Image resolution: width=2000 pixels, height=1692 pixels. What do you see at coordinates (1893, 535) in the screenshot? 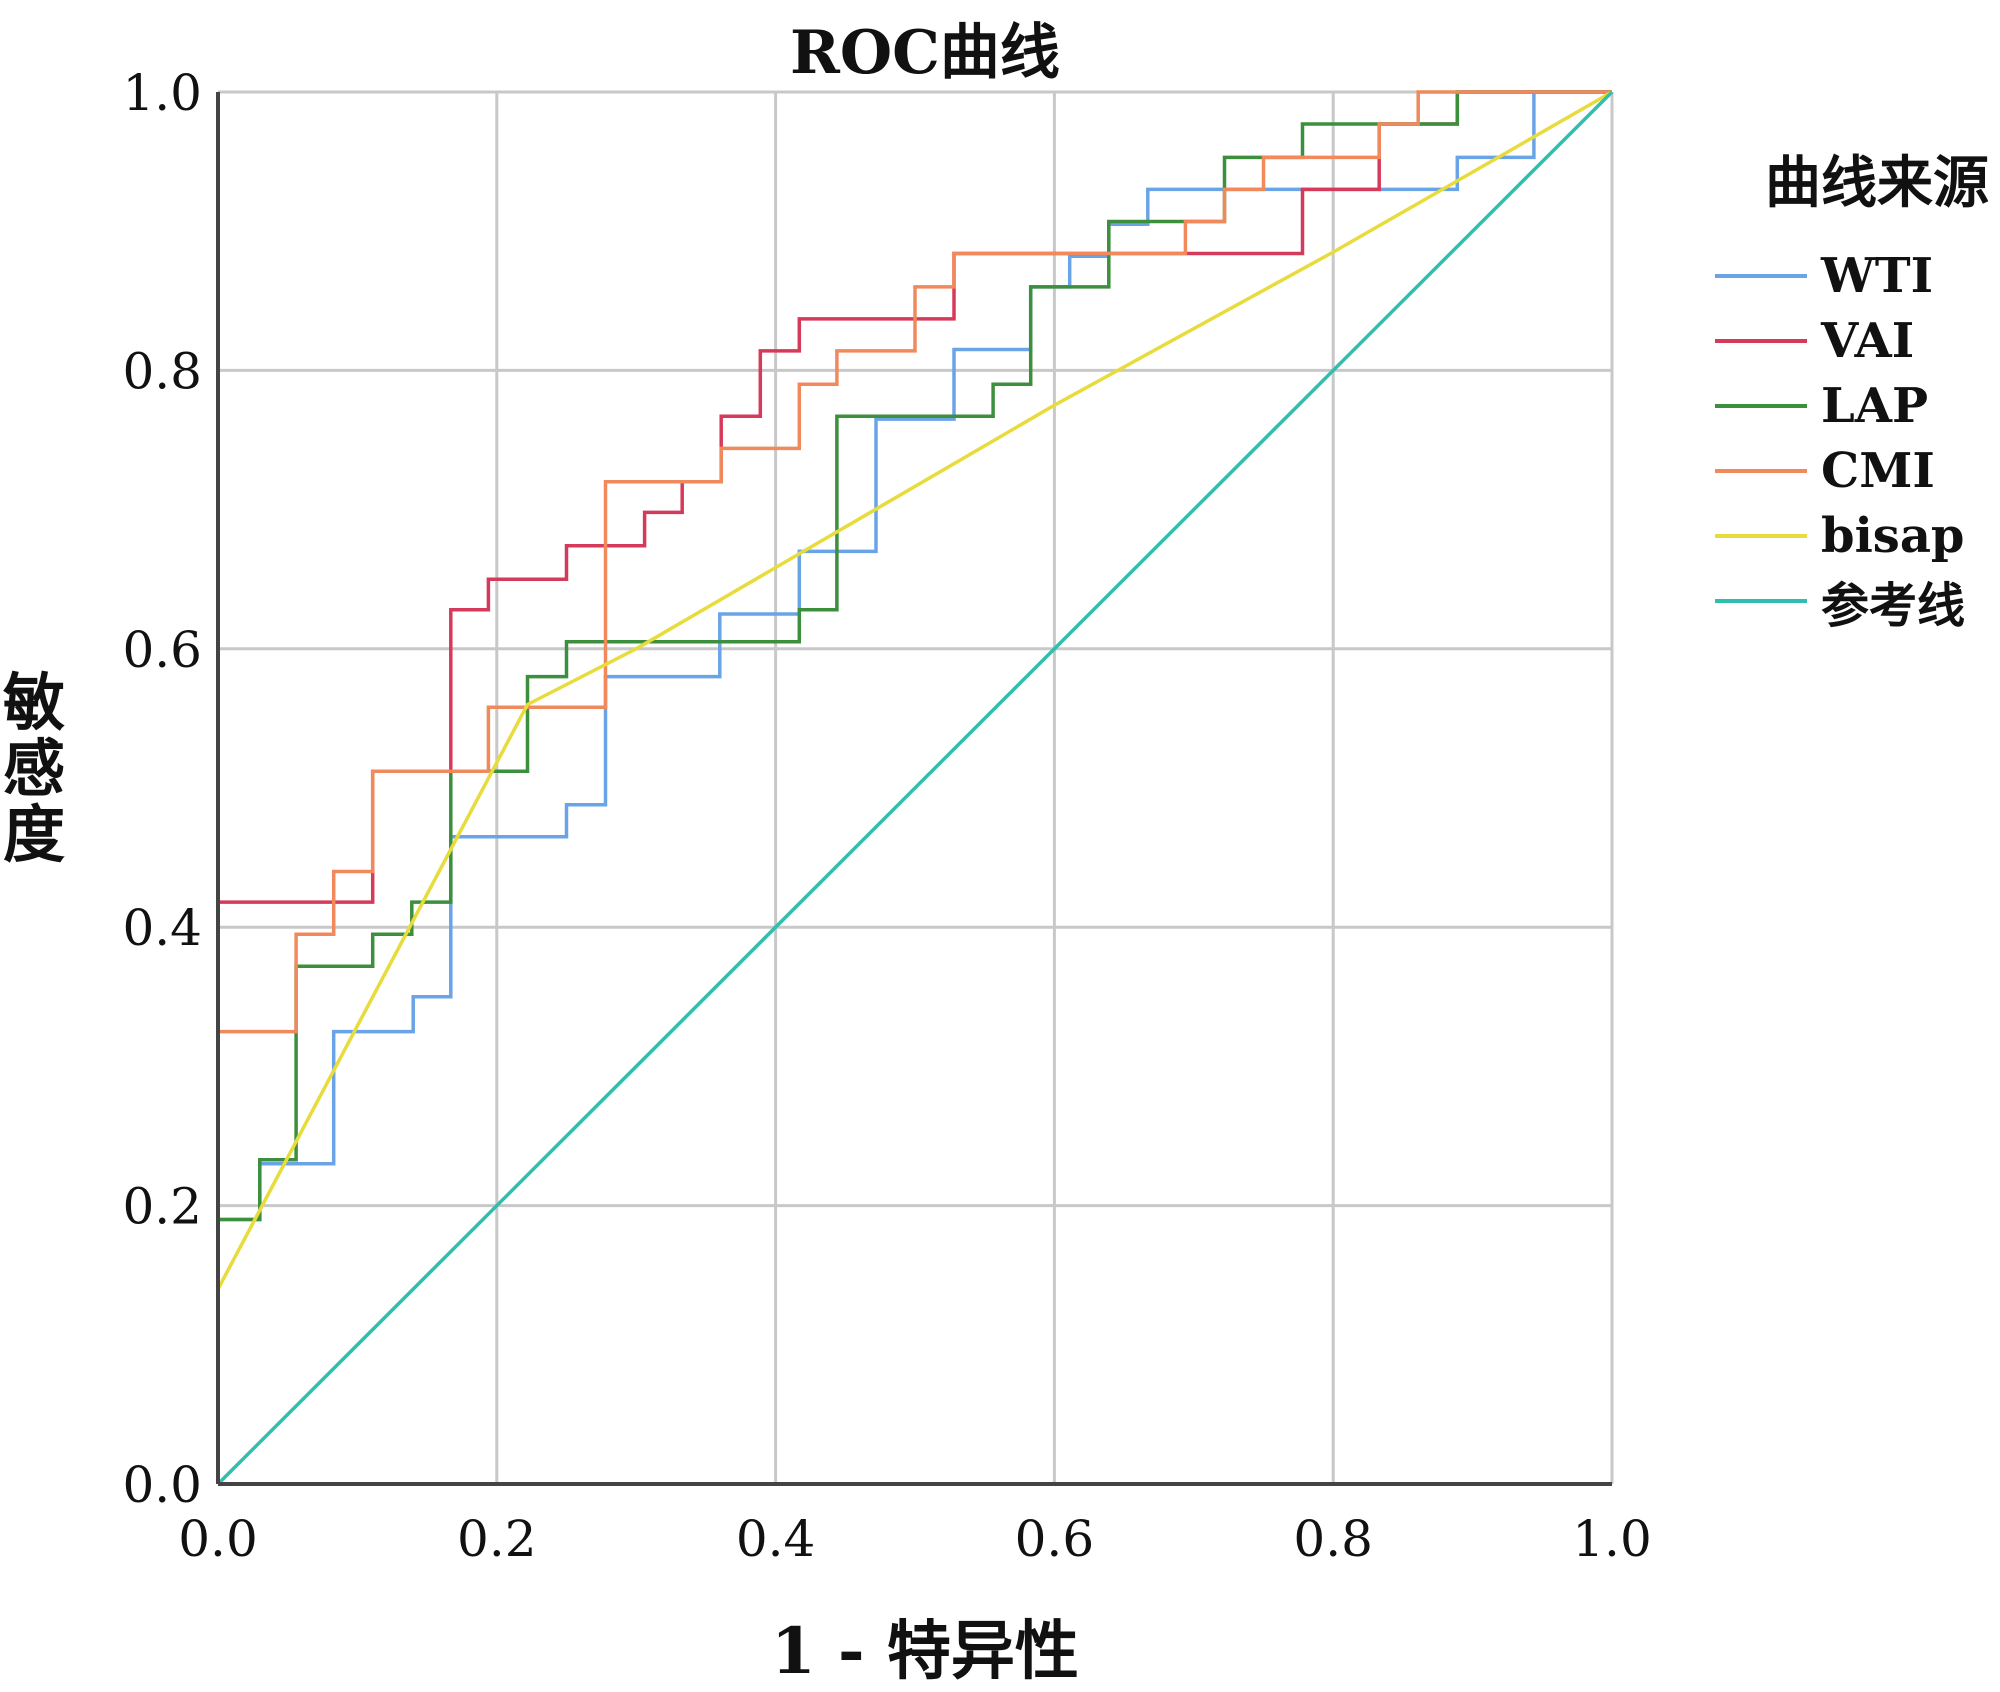
I see `legend-label: bisap` at bounding box center [1893, 535].